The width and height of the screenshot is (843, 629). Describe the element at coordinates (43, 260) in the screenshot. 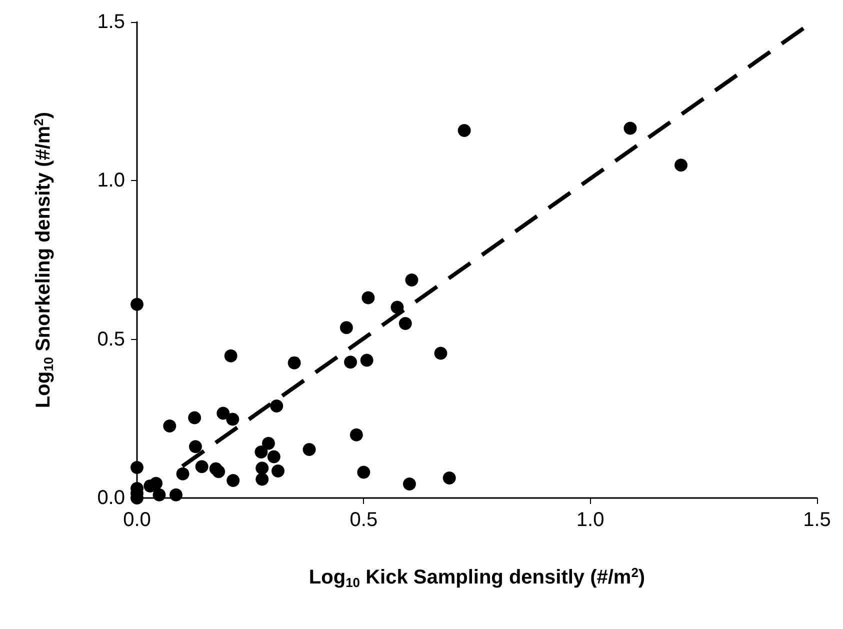

I see `y-axis-title: Log10 Snorkeling density (#/m2)` at that location.